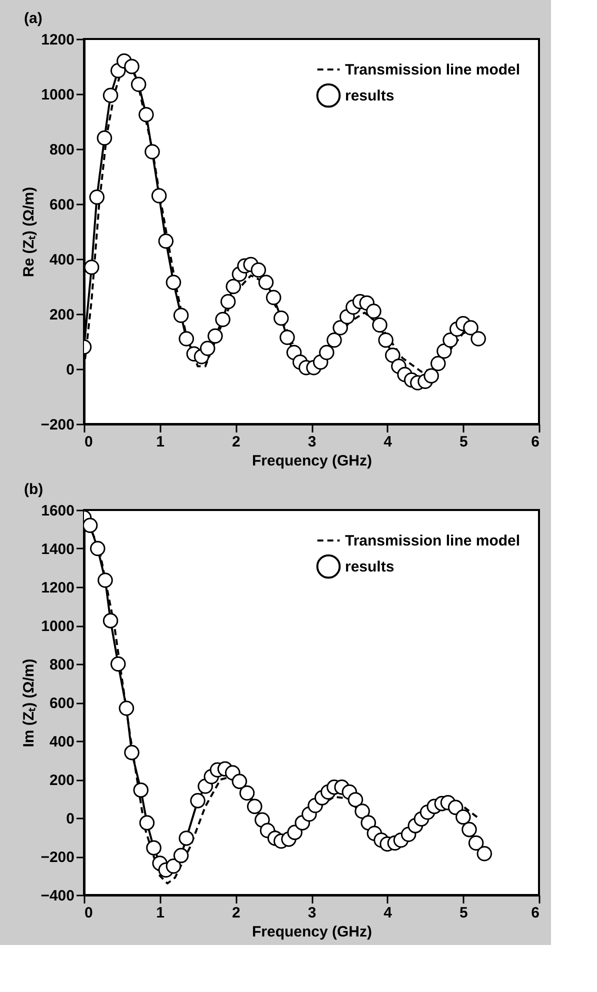  What do you see at coordinates (57, 549) in the screenshot?
I see `y-tick-label: 1400` at bounding box center [57, 549].